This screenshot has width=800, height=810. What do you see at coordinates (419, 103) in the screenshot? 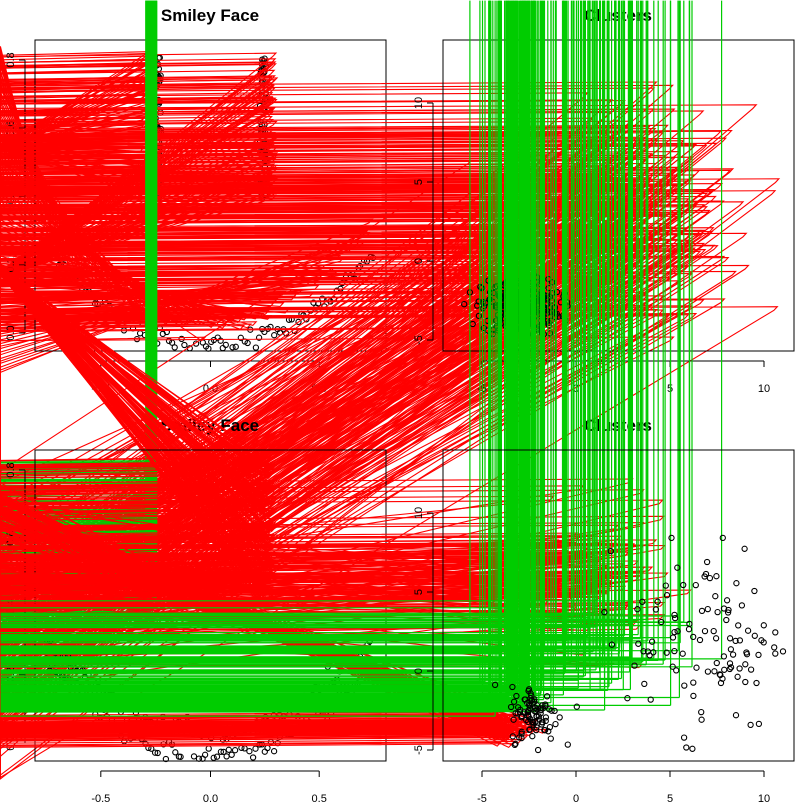
I see `y-tick-label: 10` at bounding box center [419, 103].